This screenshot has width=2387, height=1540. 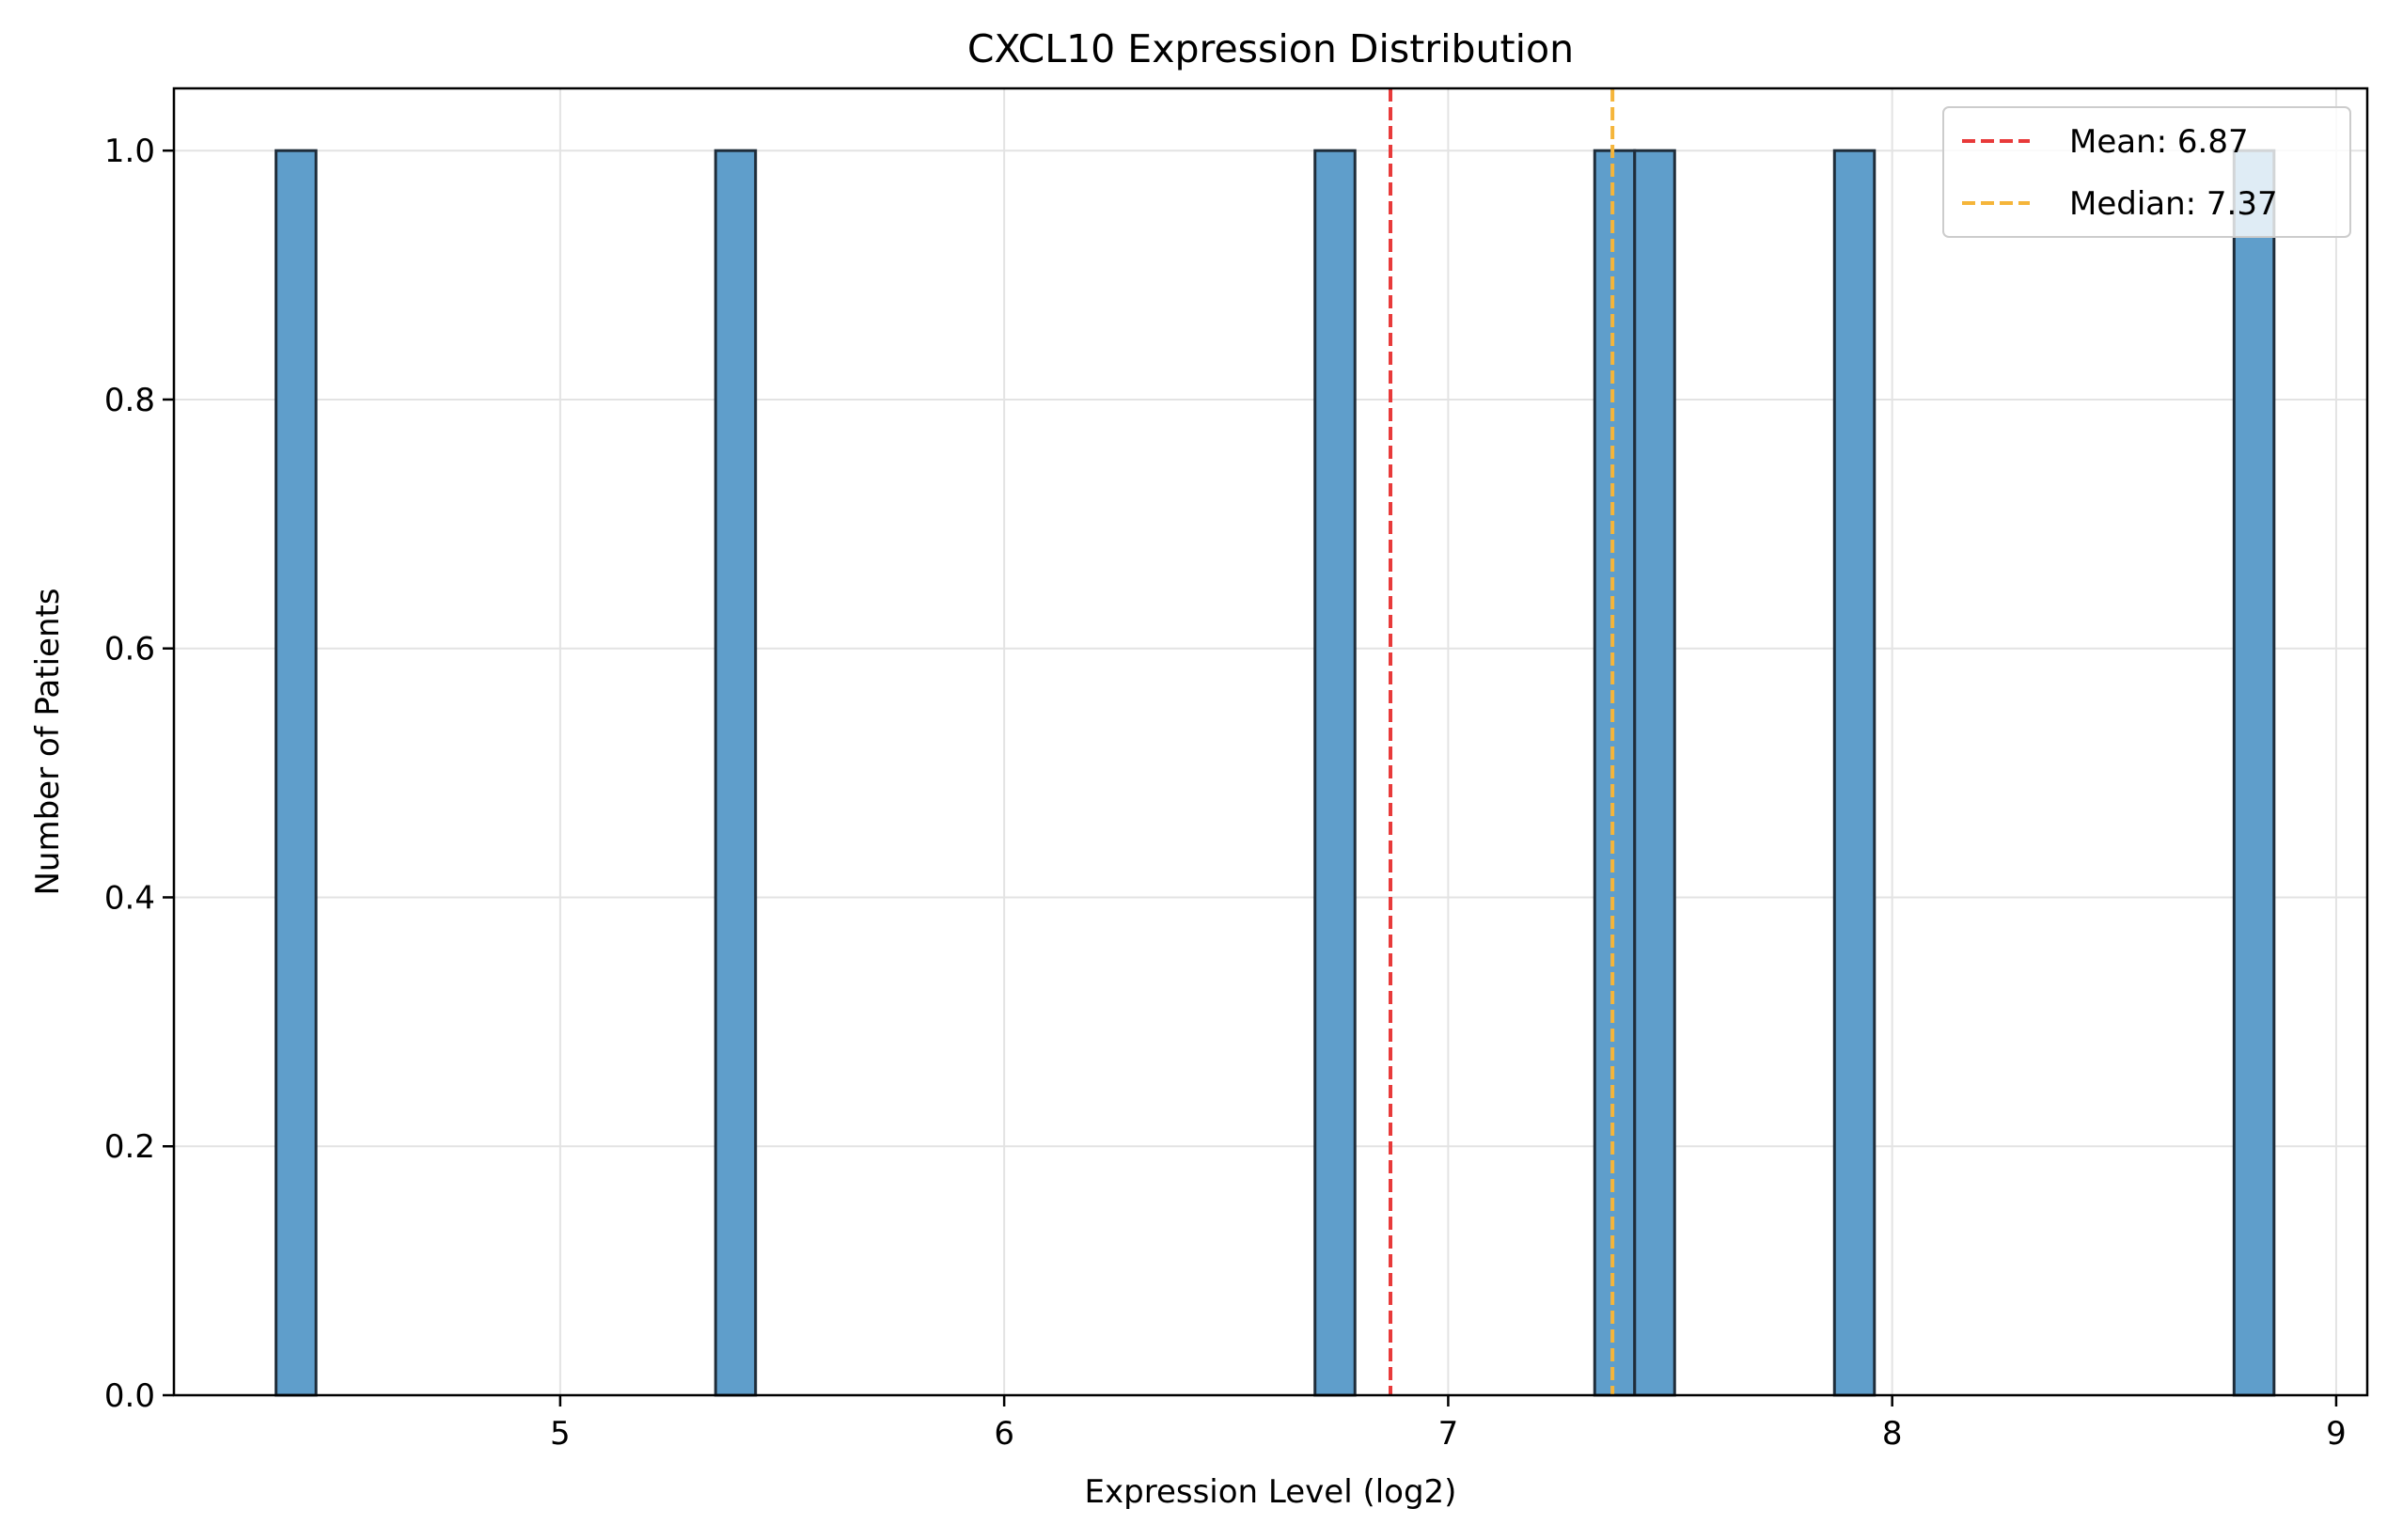 I want to click on legend-label-median: Median: 7.37, so click(x=2173, y=204).